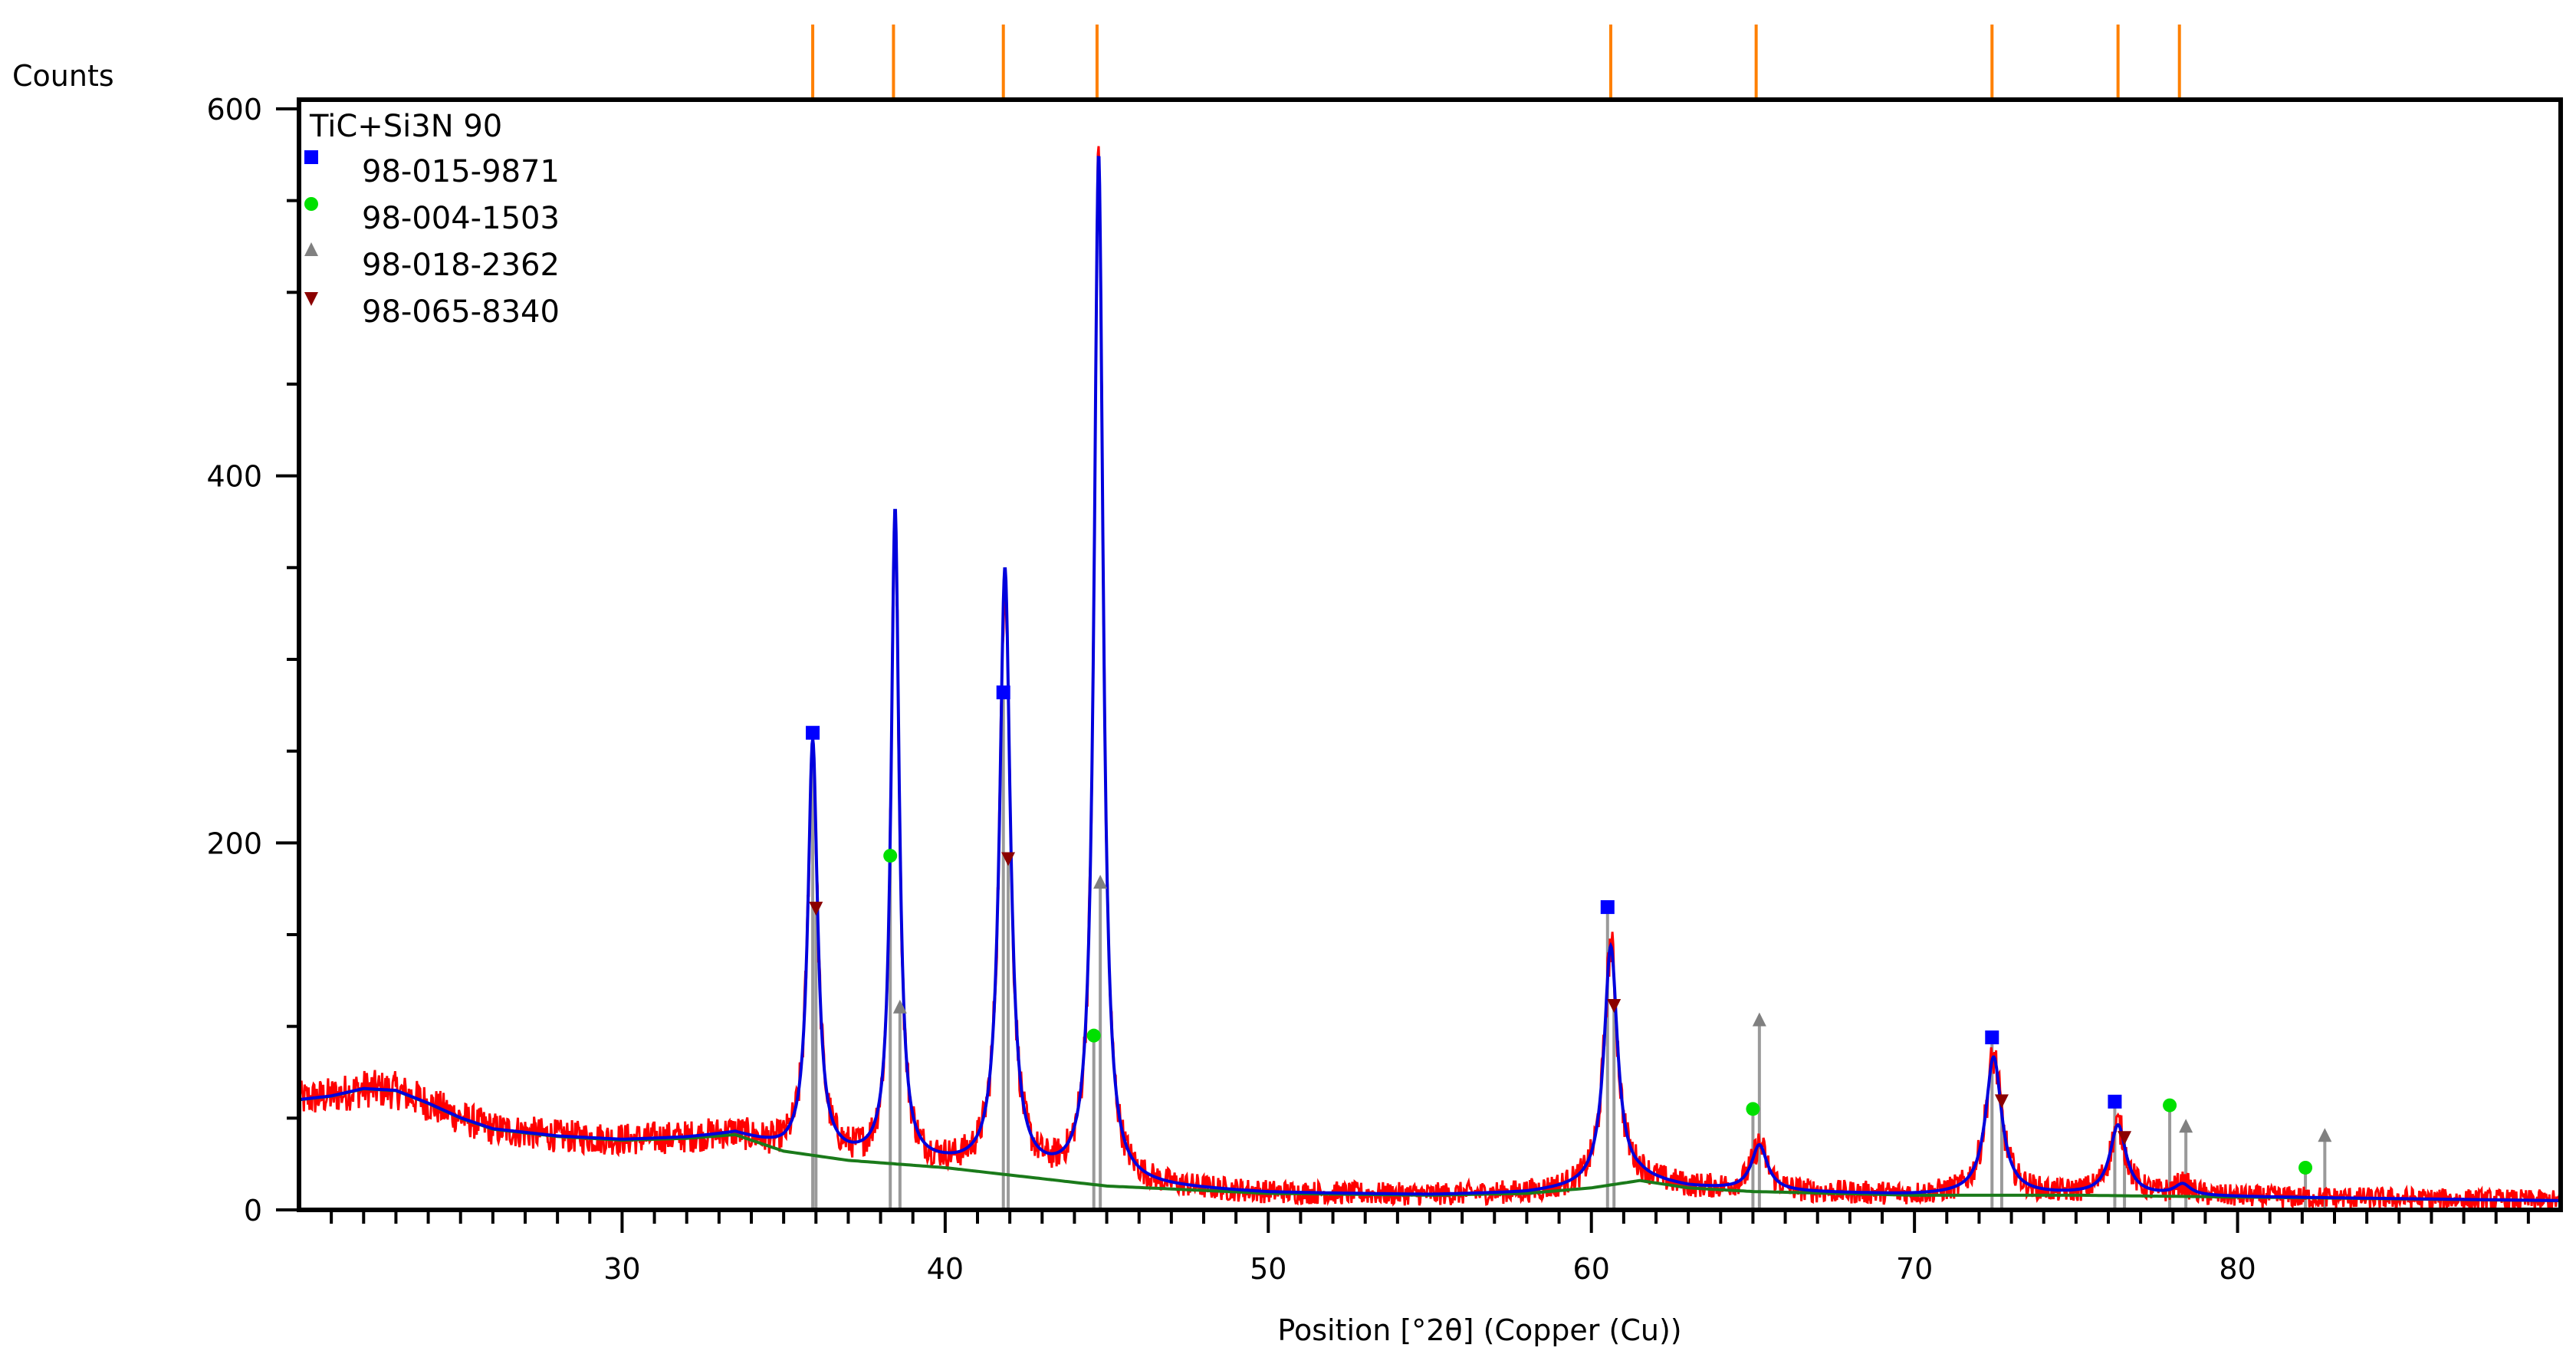  Describe the element at coordinates (1496, 62) in the screenshot. I see `top-peak-markers` at that location.